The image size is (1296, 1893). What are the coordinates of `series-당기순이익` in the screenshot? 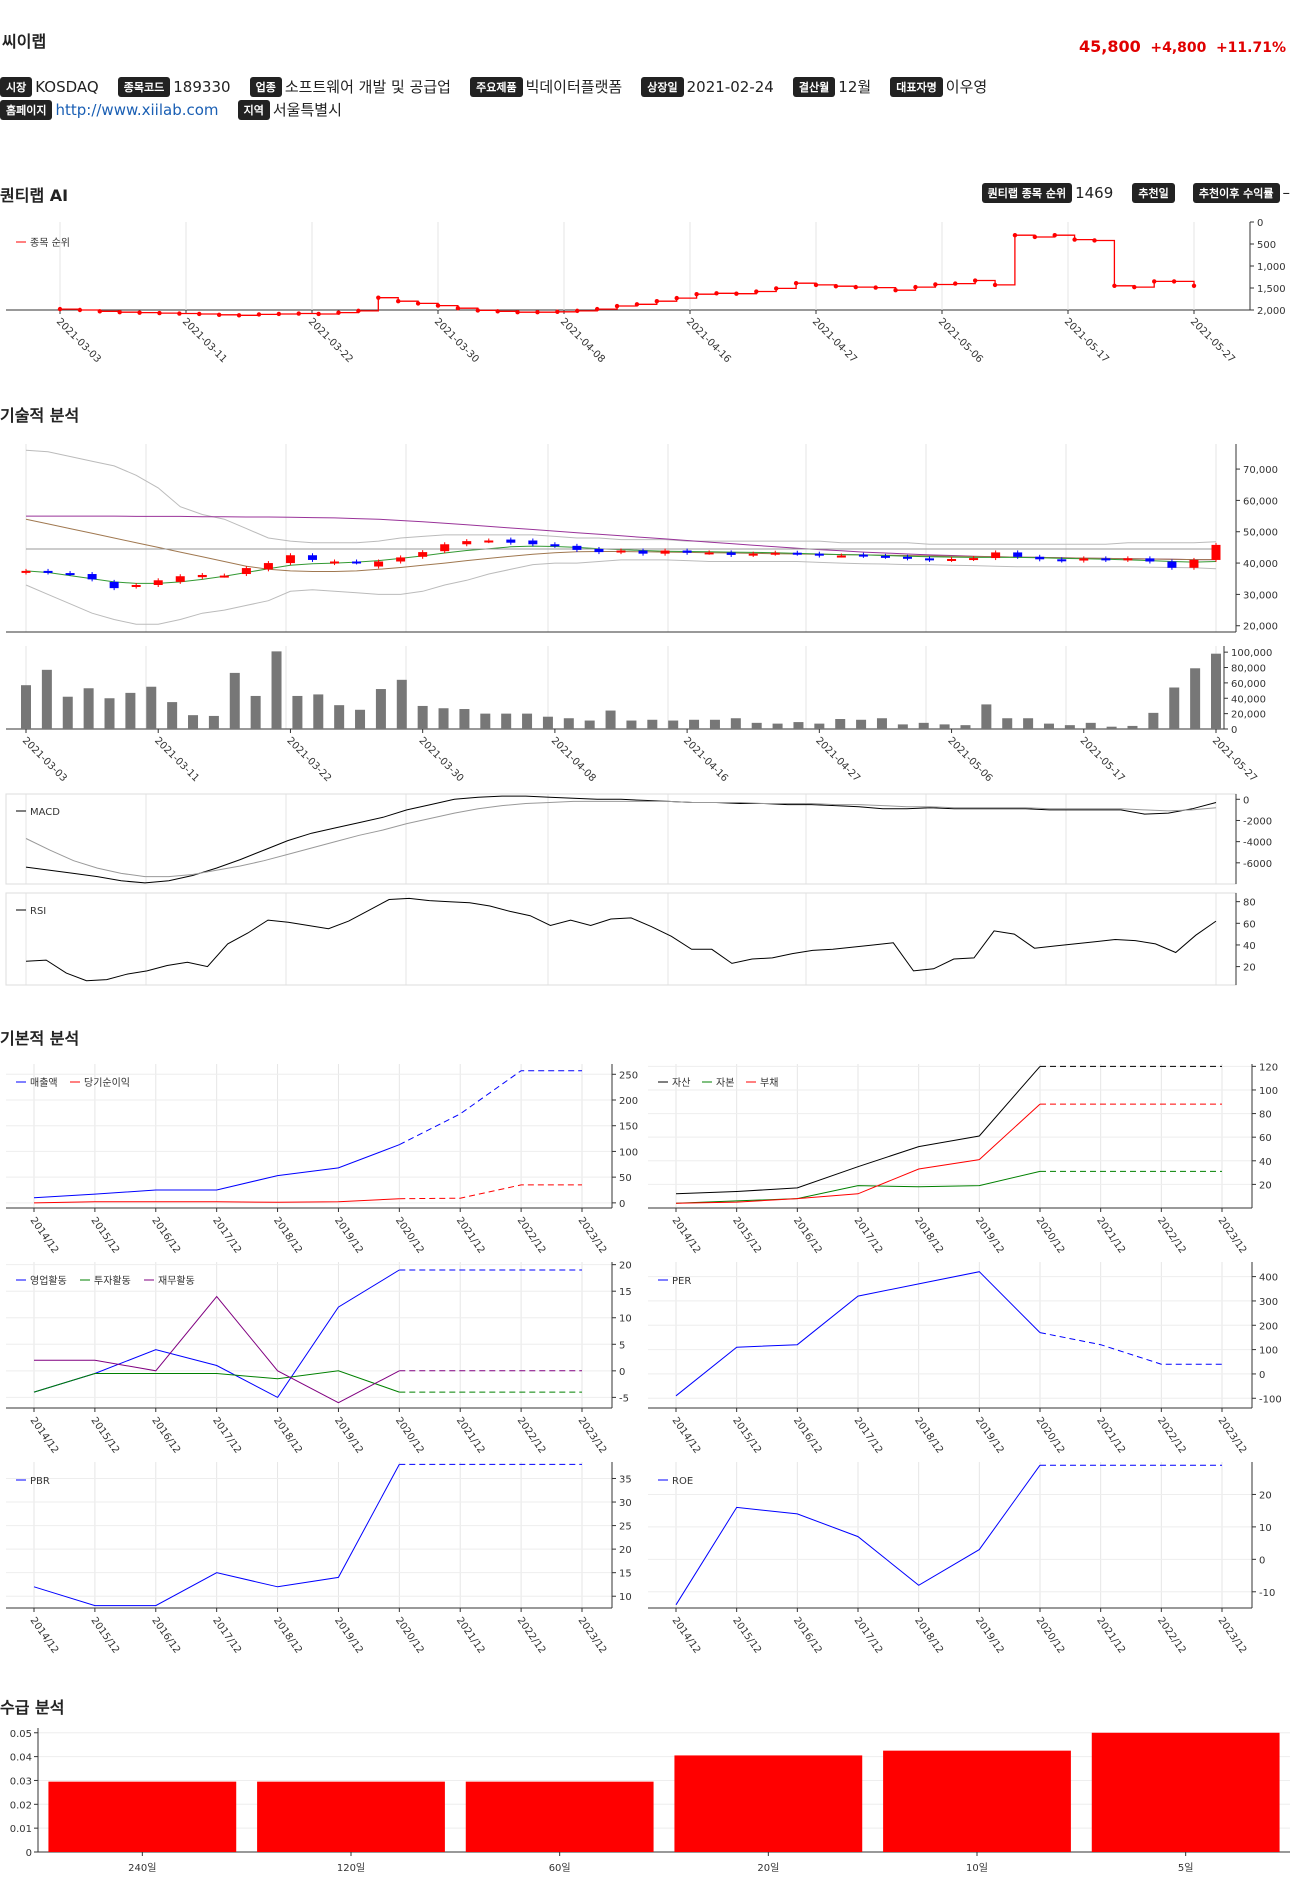 It's located at (216, 1201).